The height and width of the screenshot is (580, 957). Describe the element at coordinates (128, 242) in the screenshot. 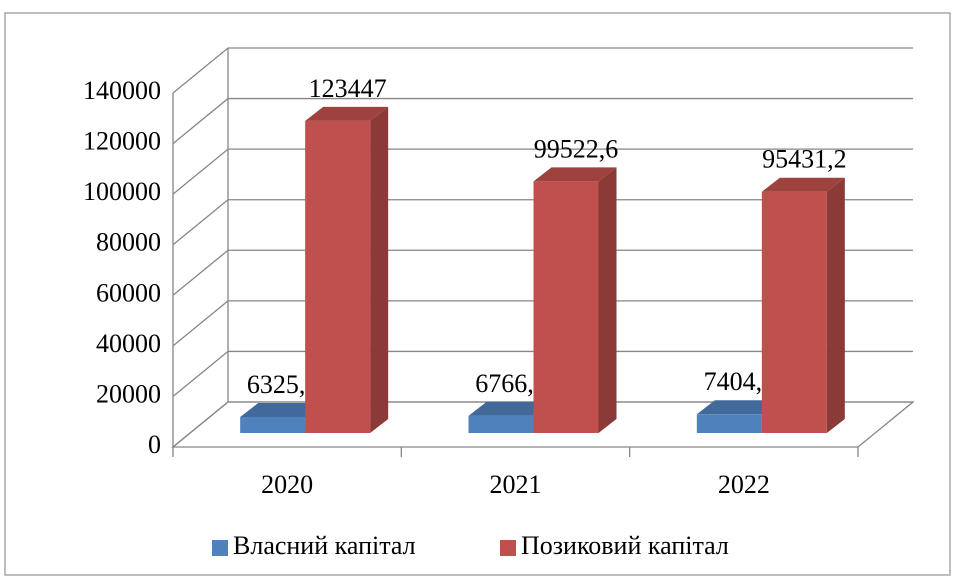

I see `y-tick-label: 80000` at that location.